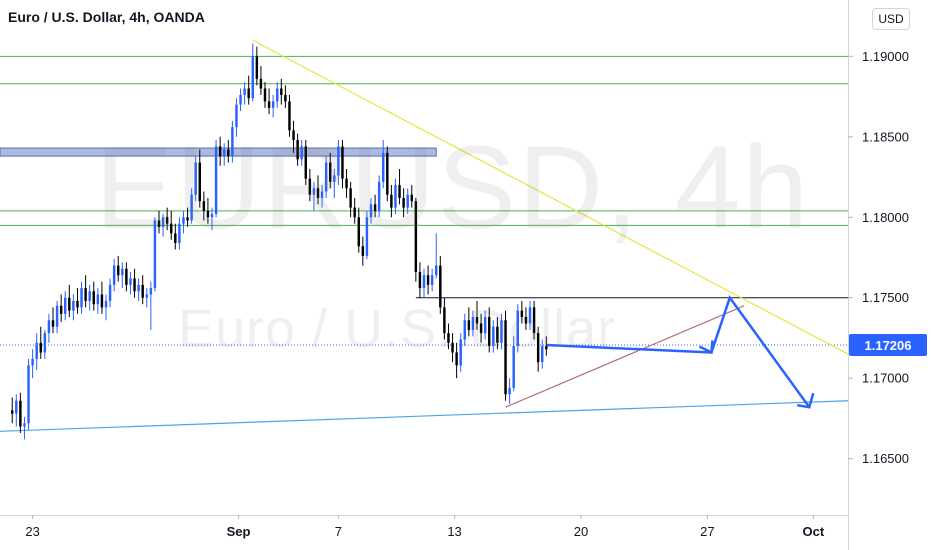 The width and height of the screenshot is (932, 550). I want to click on projection-arrowhead, so click(806, 400).